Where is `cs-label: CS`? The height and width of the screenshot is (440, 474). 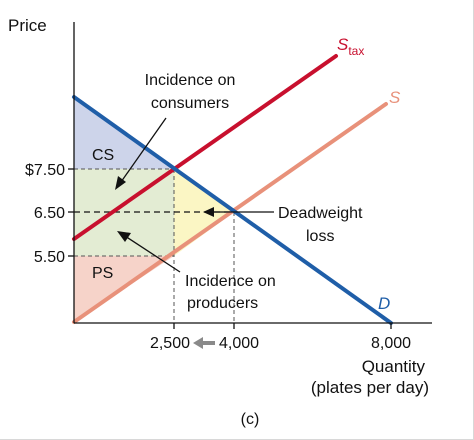 cs-label: CS is located at coordinates (103, 155).